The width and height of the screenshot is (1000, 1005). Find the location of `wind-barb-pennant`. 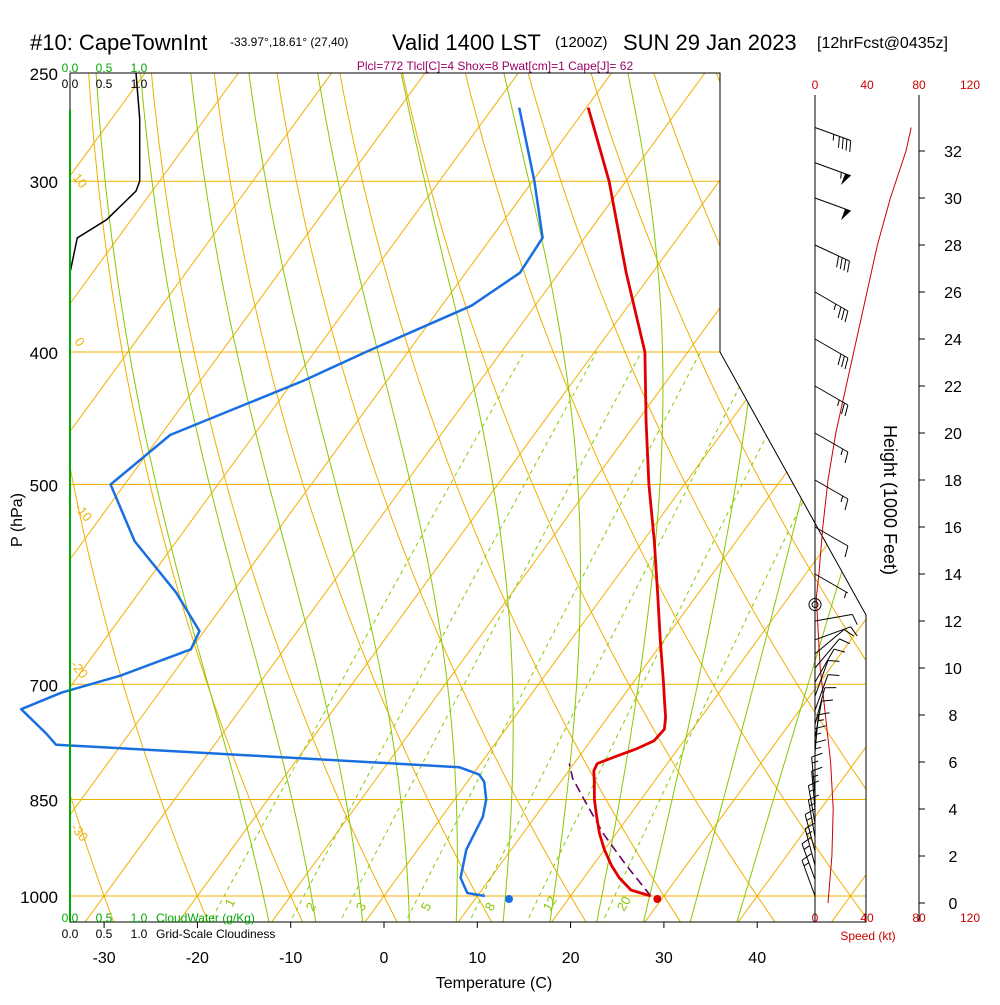

wind-barb-pennant is located at coordinates (846, 179).